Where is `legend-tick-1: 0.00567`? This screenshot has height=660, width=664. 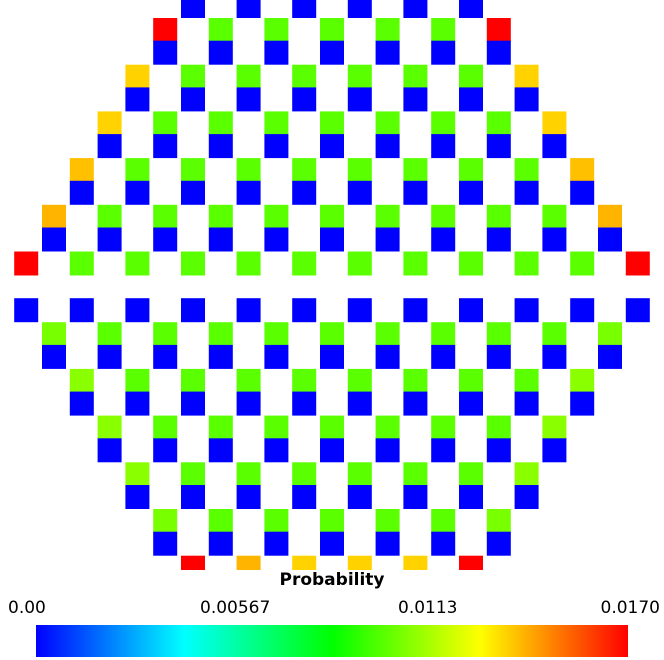
legend-tick-1: 0.00567 is located at coordinates (235, 608).